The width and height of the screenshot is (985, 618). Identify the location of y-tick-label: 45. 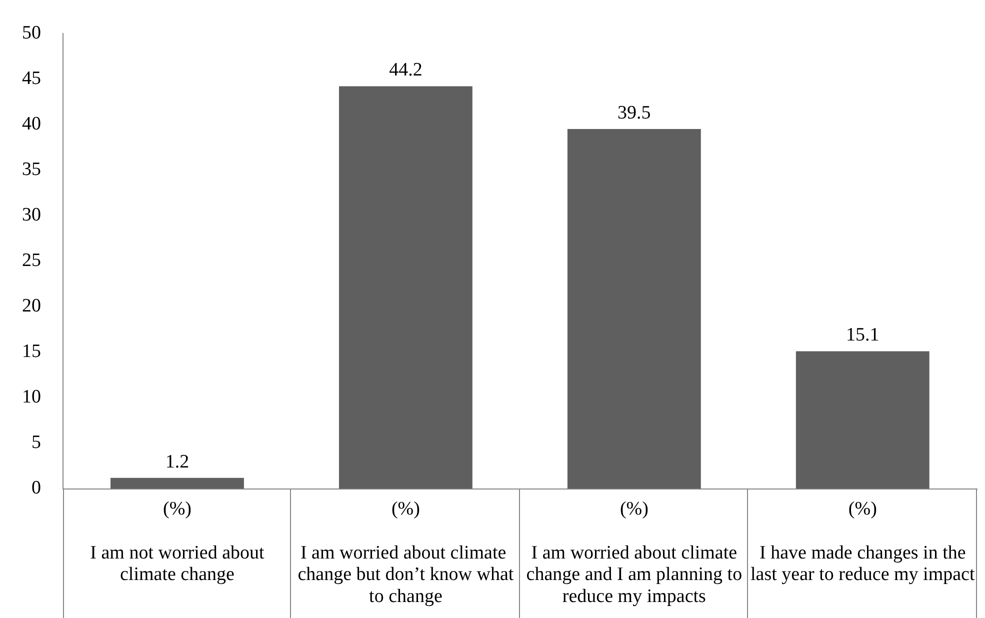
(31, 78).